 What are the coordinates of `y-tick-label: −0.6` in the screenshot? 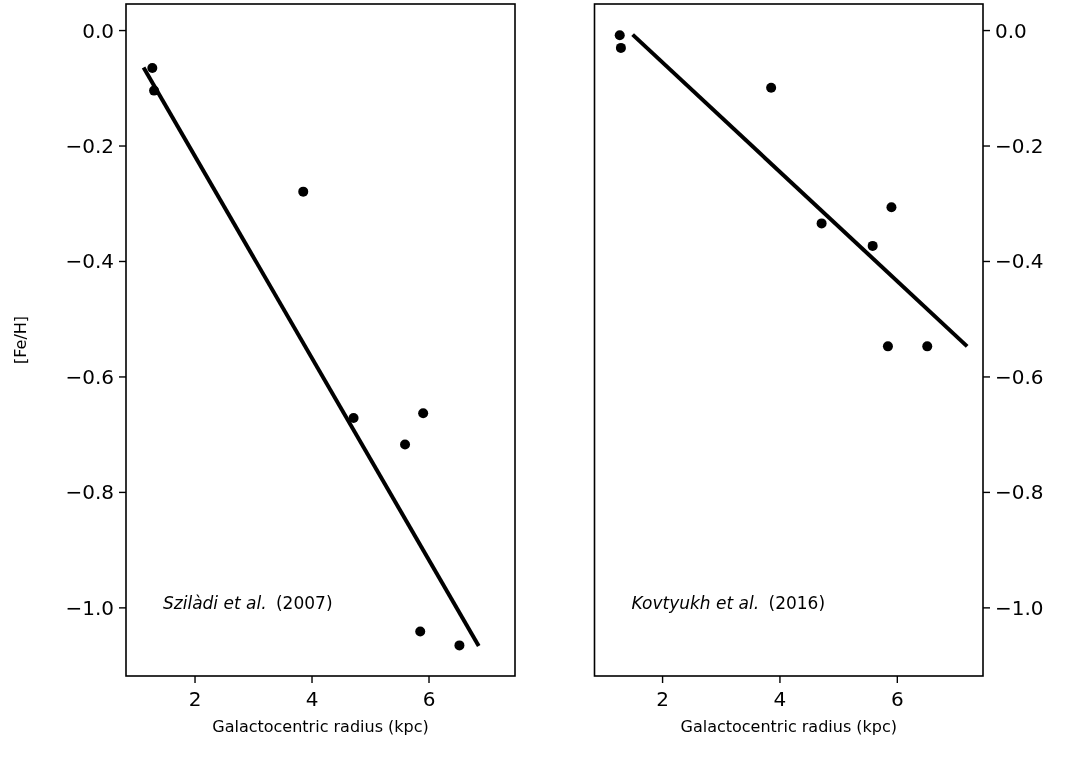 It's located at (89, 376).